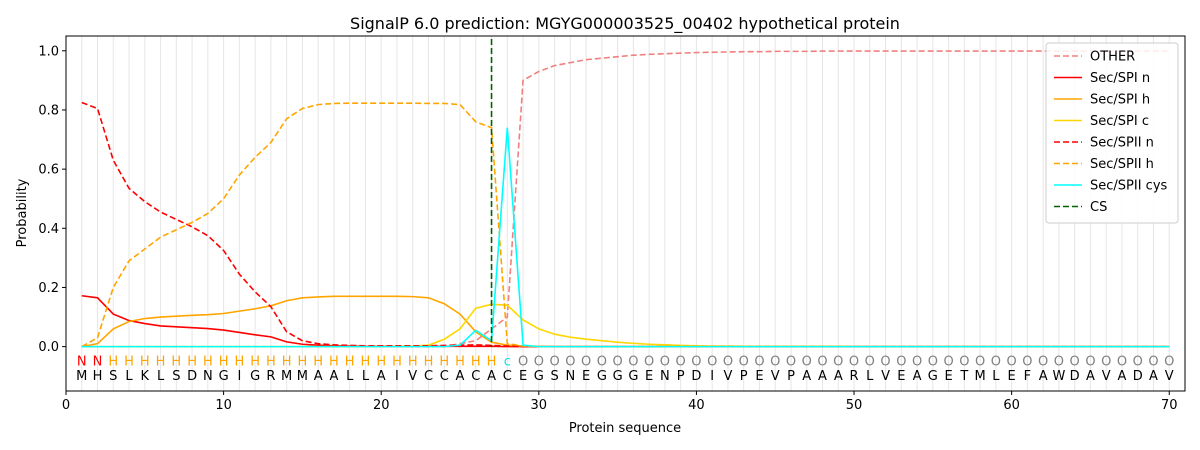 The height and width of the screenshot is (450, 1200). I want to click on legend-label: Sec/SPII h, so click(1122, 164).